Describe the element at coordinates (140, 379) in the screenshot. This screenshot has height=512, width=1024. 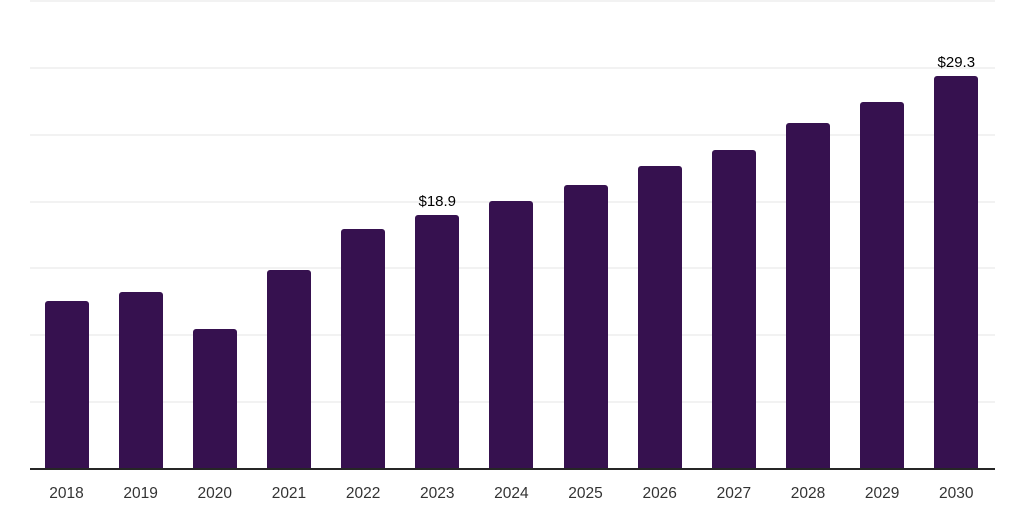
I see `bar-2019` at that location.